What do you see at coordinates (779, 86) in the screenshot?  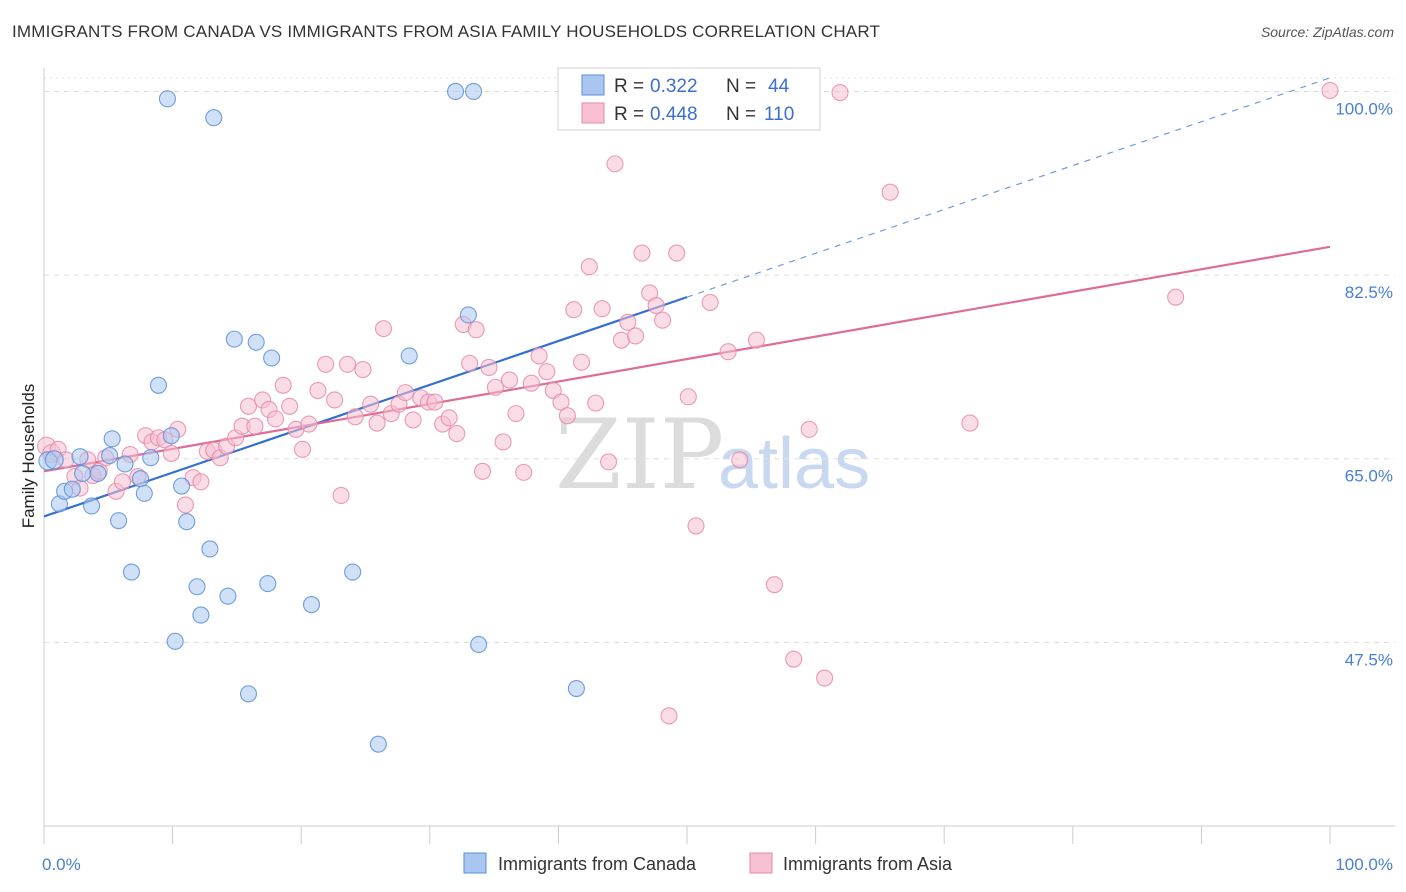 I see `legend-canada-n-value: 44` at bounding box center [779, 86].